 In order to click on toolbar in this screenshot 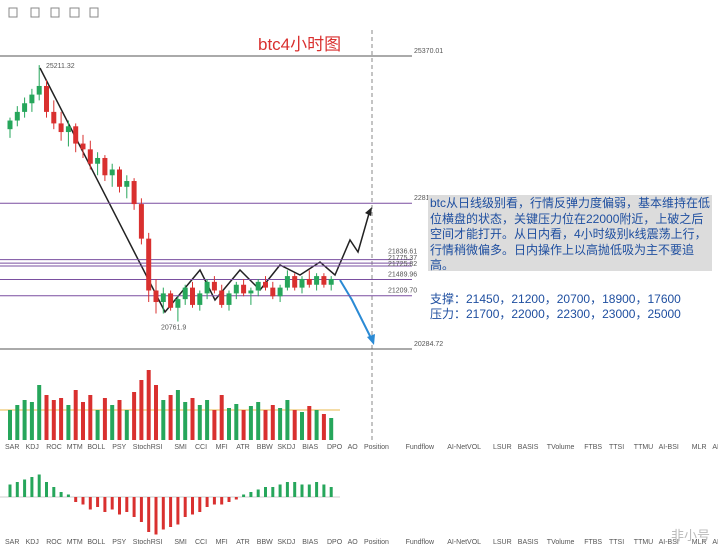, I will do `click(53, 12)`.